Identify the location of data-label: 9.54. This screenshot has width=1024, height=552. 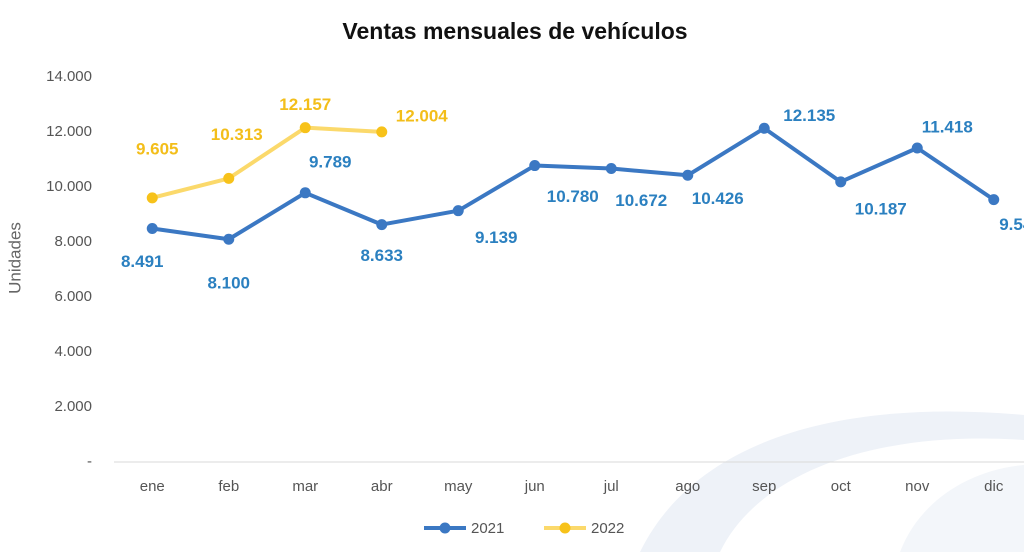
(1011, 224).